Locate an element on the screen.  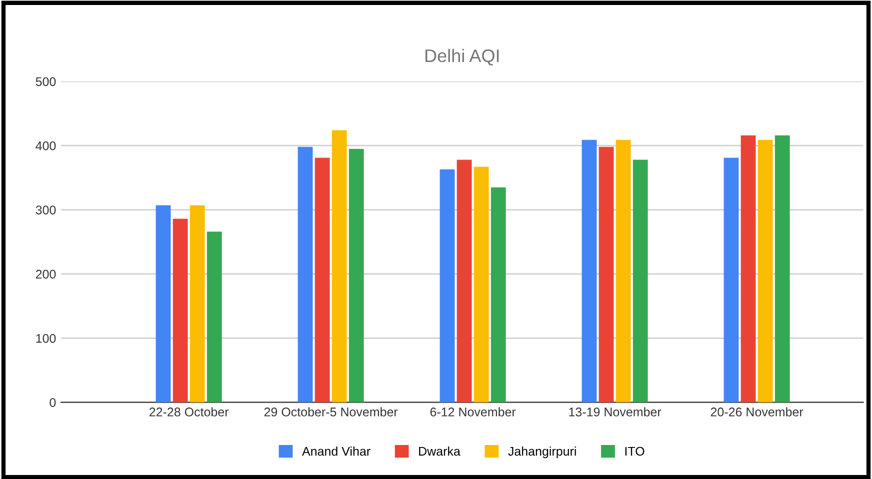
legend-label: Jahangirpuri is located at coordinates (542, 452).